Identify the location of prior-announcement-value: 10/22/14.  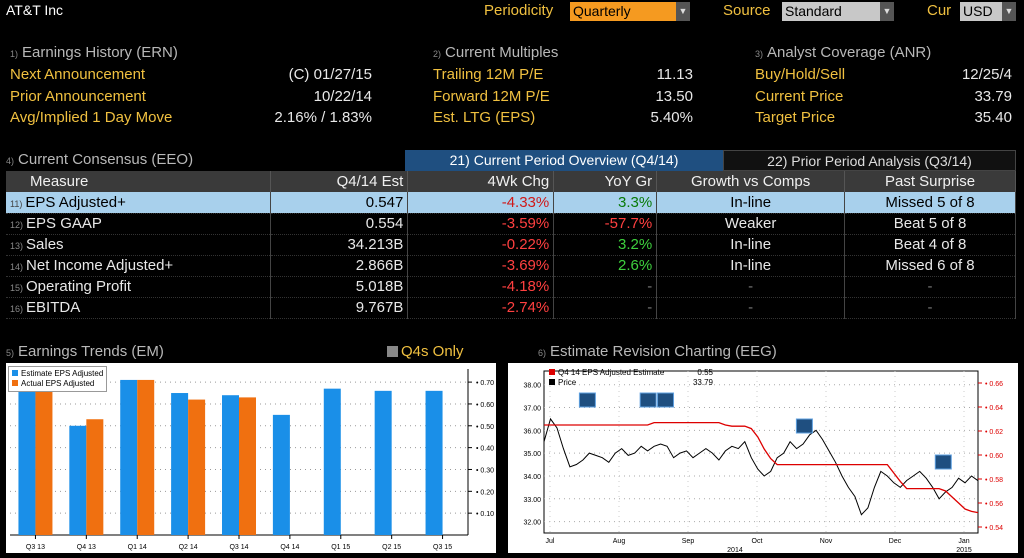
(342, 96).